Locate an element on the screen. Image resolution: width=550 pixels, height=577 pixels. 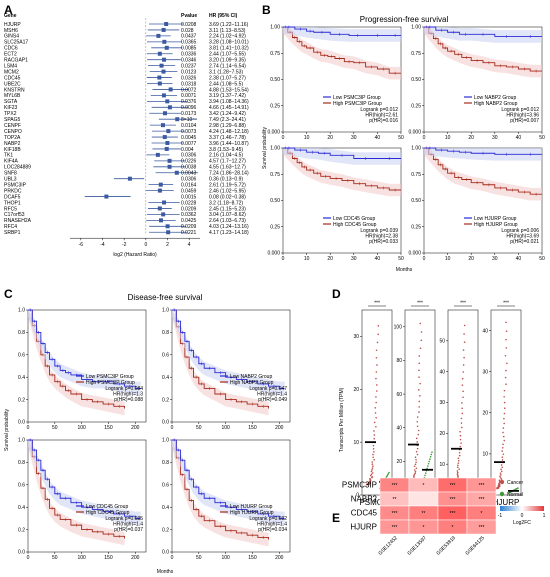
forest-hr-value: 4.24 (1.48−12.18) is located at coordinates (229, 132).